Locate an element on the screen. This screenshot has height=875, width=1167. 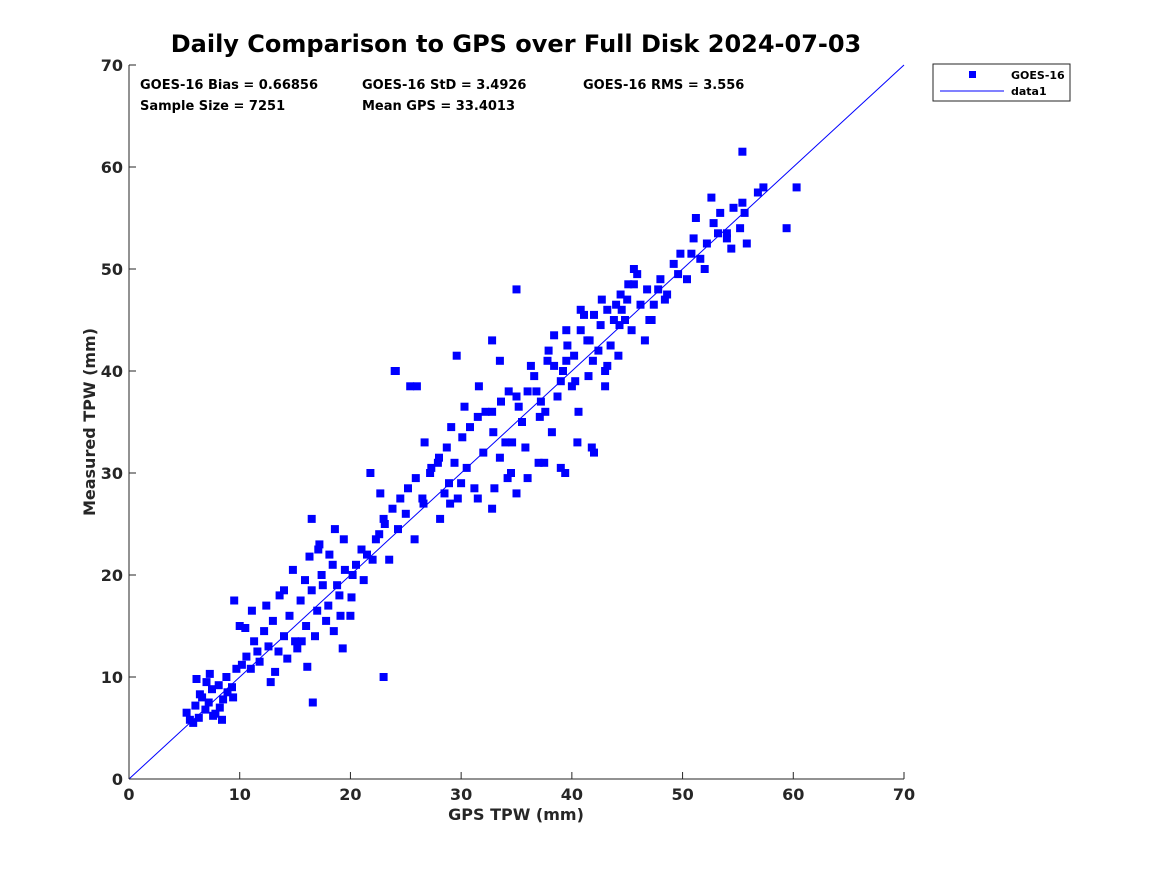
legend-box is located at coordinates (1001, 82).